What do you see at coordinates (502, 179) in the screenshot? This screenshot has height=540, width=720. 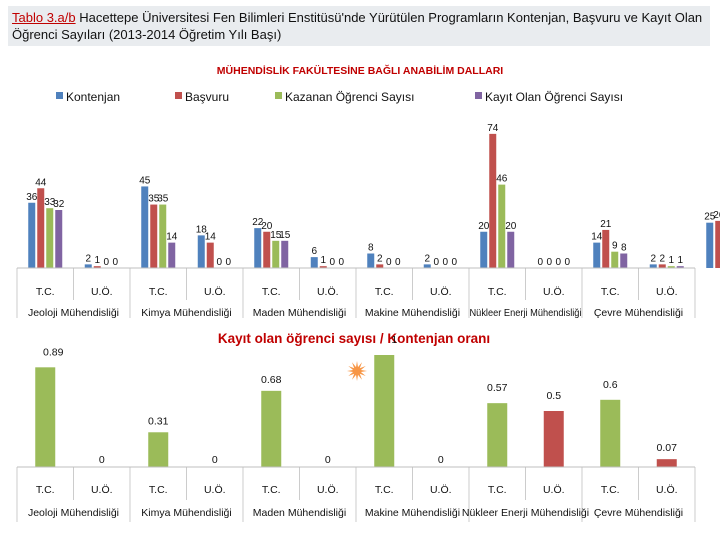 I see `bar-label-2-8: 46` at bounding box center [502, 179].